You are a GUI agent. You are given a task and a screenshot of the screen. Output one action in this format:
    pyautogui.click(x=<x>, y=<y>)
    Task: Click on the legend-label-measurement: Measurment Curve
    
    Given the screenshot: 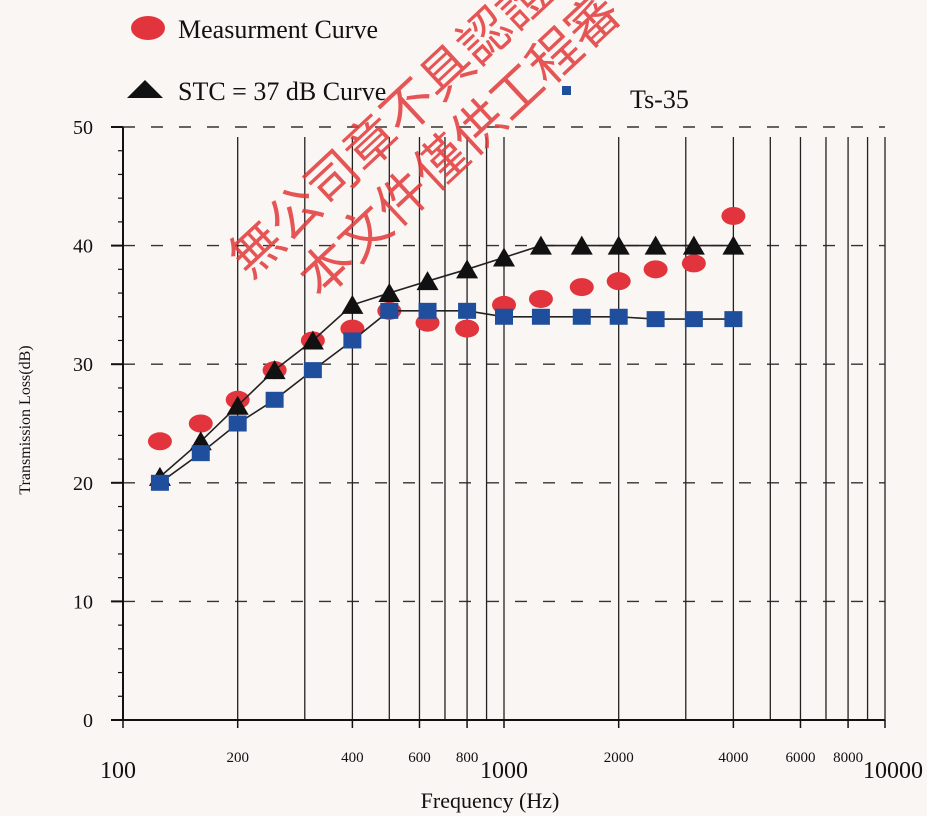 What is the action you would take?
    pyautogui.click(x=278, y=29)
    